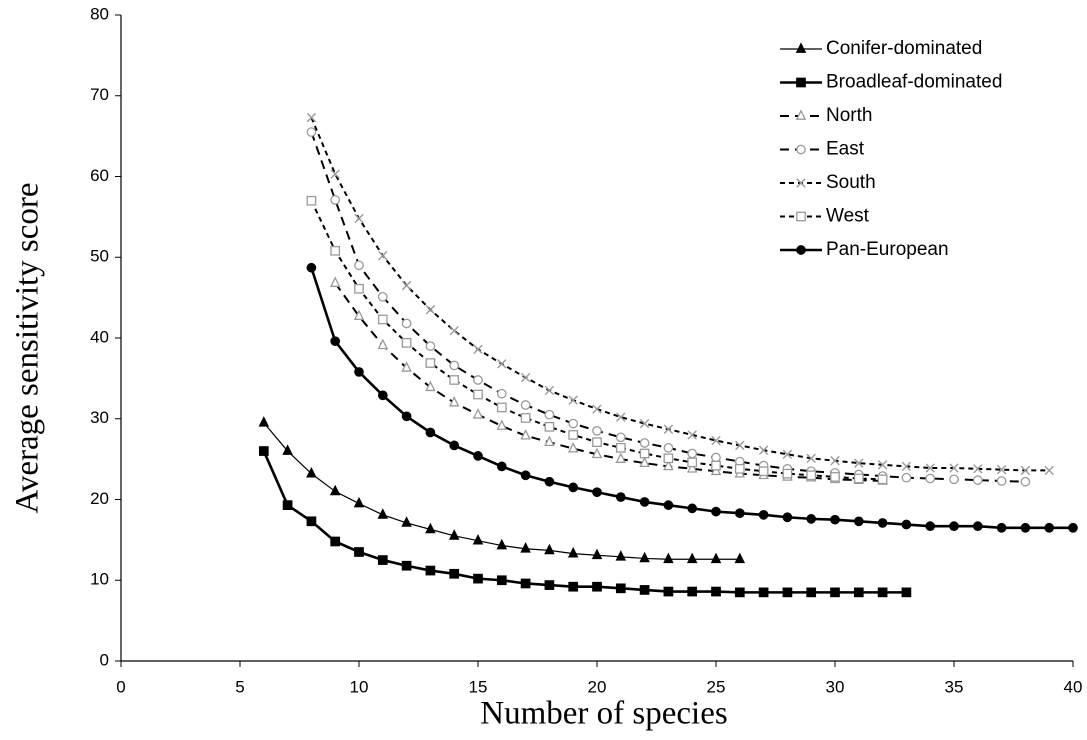 The width and height of the screenshot is (1087, 740). I want to click on legend-label: Broadleaf-dominated, so click(914, 82).